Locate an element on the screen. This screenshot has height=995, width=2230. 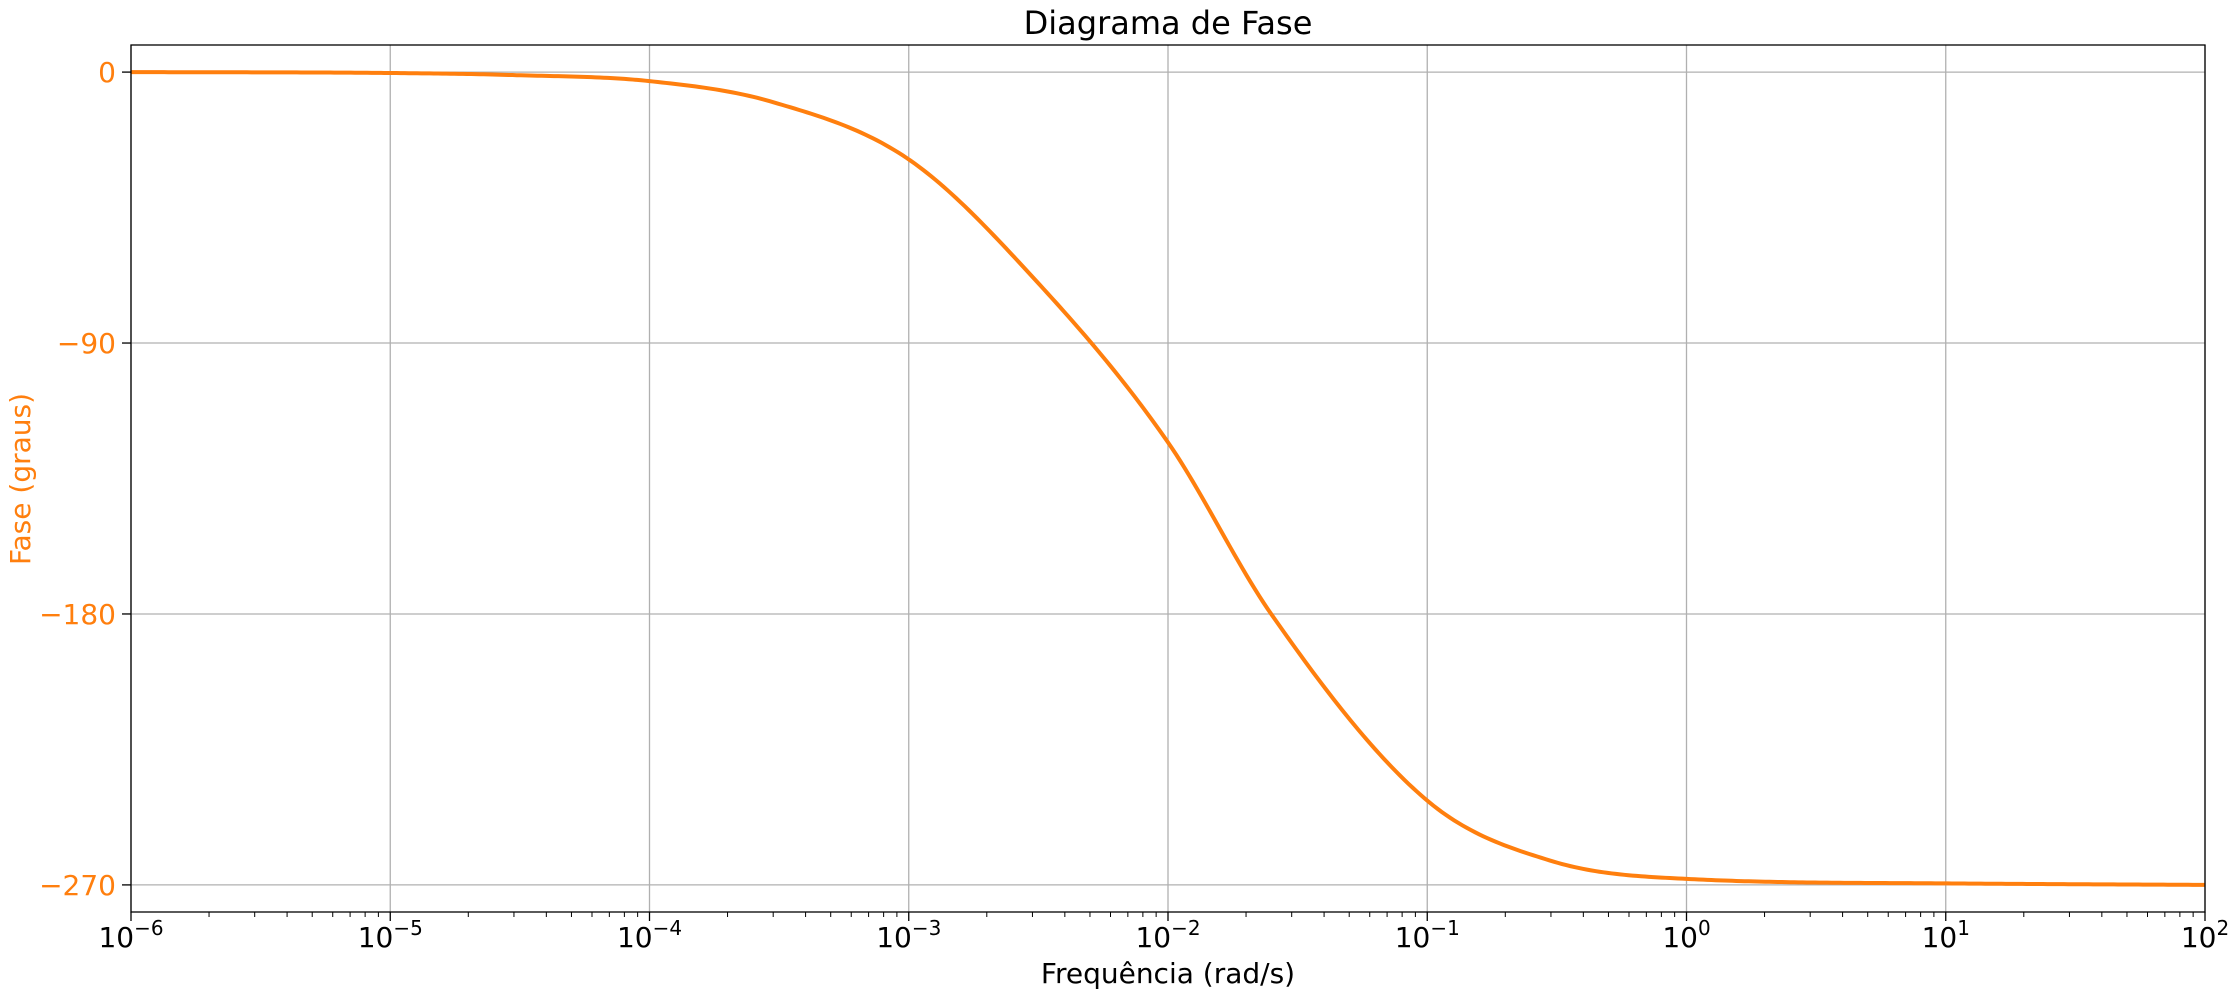
x-tick-label-5: 10⁻¹ is located at coordinates (1427, 935).